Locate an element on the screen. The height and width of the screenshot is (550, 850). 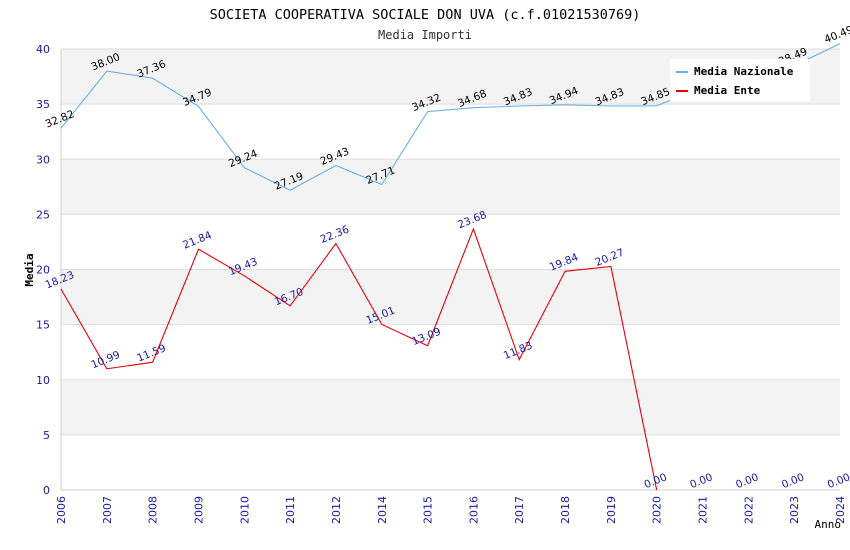
x-tick-label: 2023 is located at coordinates (794, 510).